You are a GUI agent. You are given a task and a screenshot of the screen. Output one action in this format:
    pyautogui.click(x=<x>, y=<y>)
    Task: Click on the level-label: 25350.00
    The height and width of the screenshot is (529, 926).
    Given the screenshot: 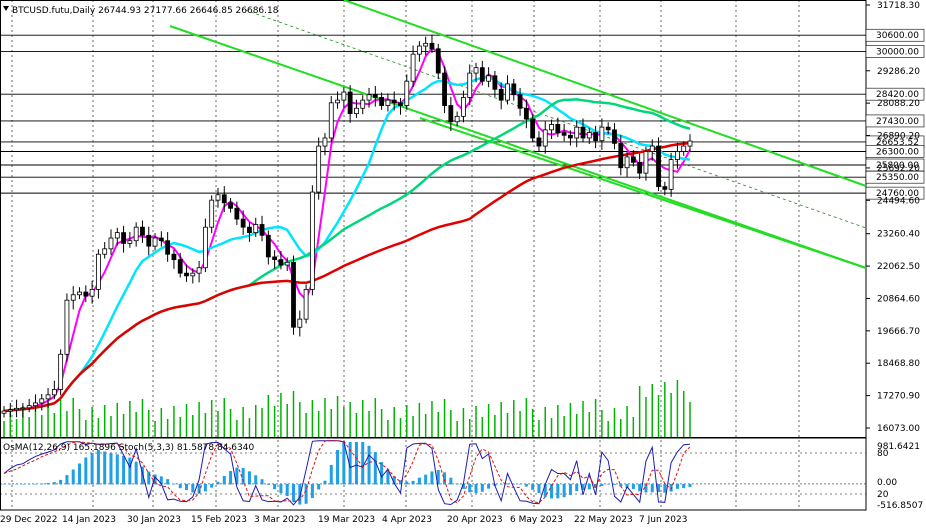 What is the action you would take?
    pyautogui.click(x=897, y=178)
    